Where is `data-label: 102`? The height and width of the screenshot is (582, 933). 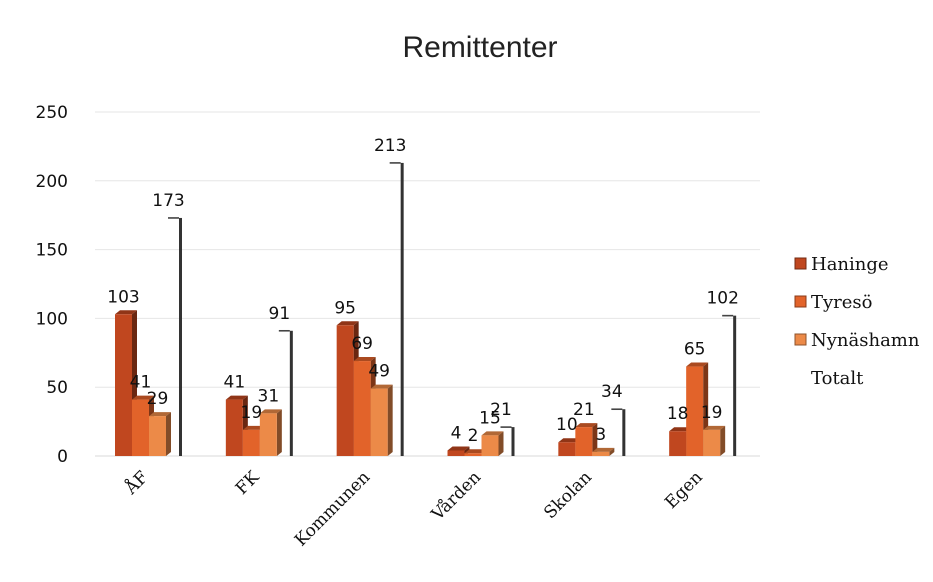 data-label: 102 is located at coordinates (722, 299).